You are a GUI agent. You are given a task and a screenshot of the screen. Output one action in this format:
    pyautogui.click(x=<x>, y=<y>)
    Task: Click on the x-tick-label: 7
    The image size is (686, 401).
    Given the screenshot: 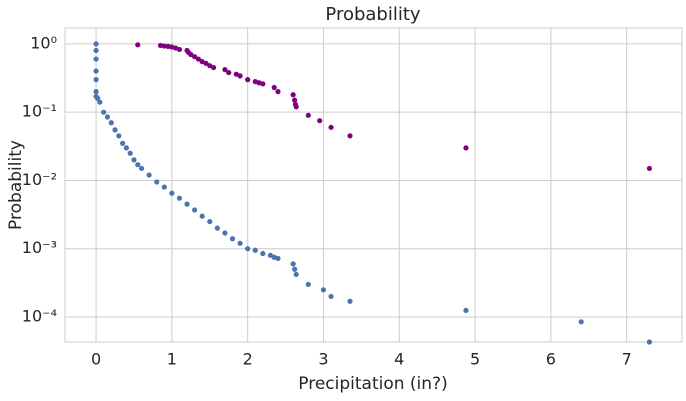 What is the action you would take?
    pyautogui.click(x=627, y=359)
    